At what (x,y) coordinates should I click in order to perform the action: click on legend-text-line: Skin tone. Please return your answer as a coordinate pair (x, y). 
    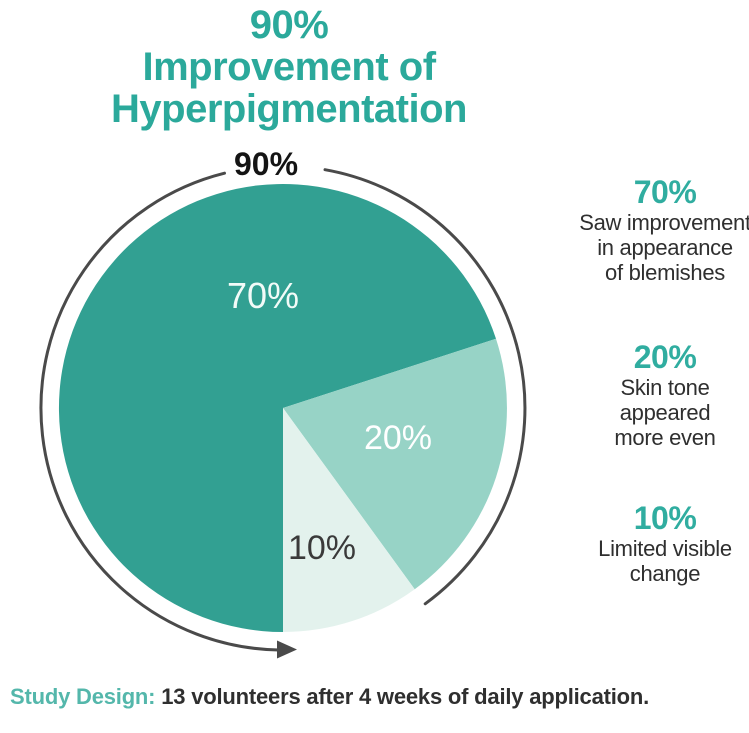
    Looking at the image, I should click on (665, 387).